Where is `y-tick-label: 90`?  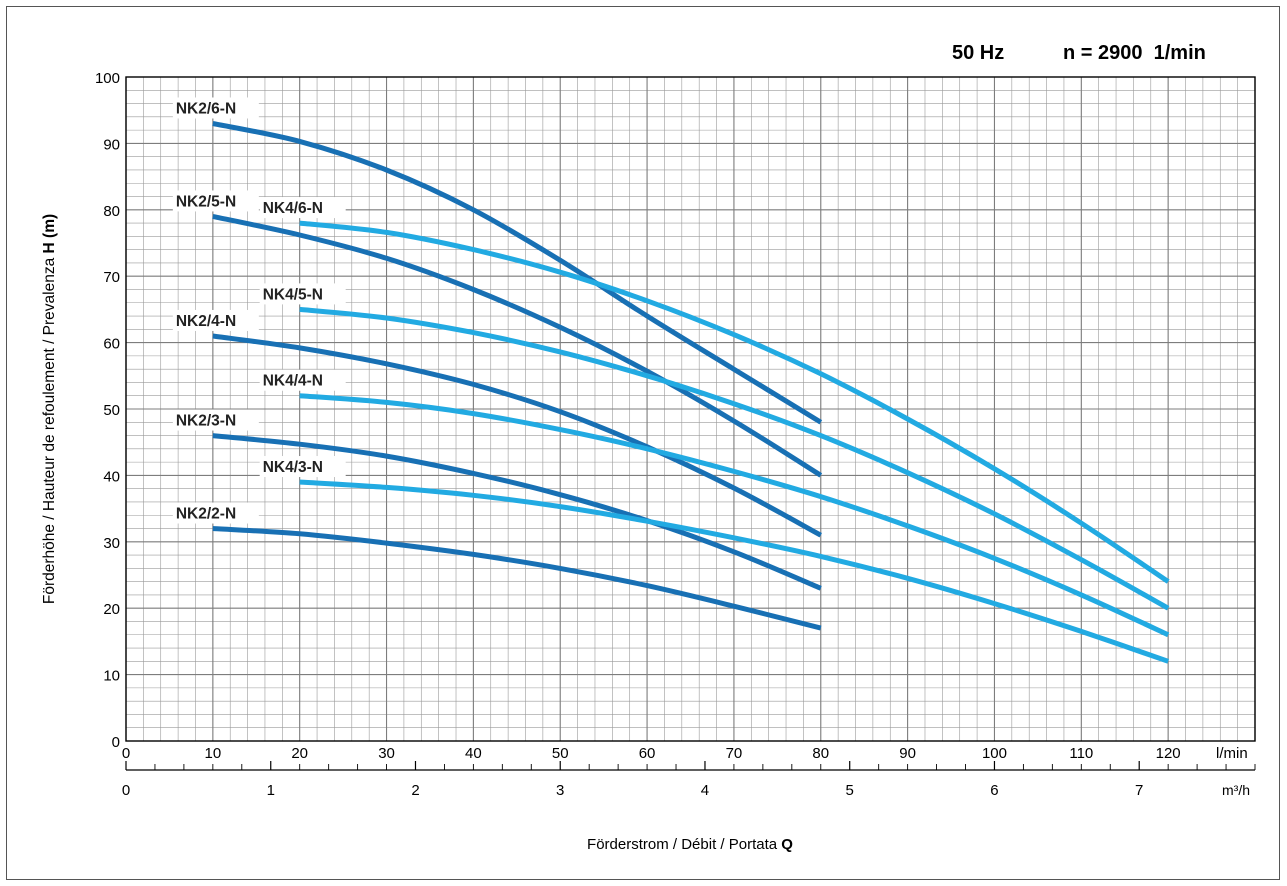
y-tick-label: 90 is located at coordinates (111, 144).